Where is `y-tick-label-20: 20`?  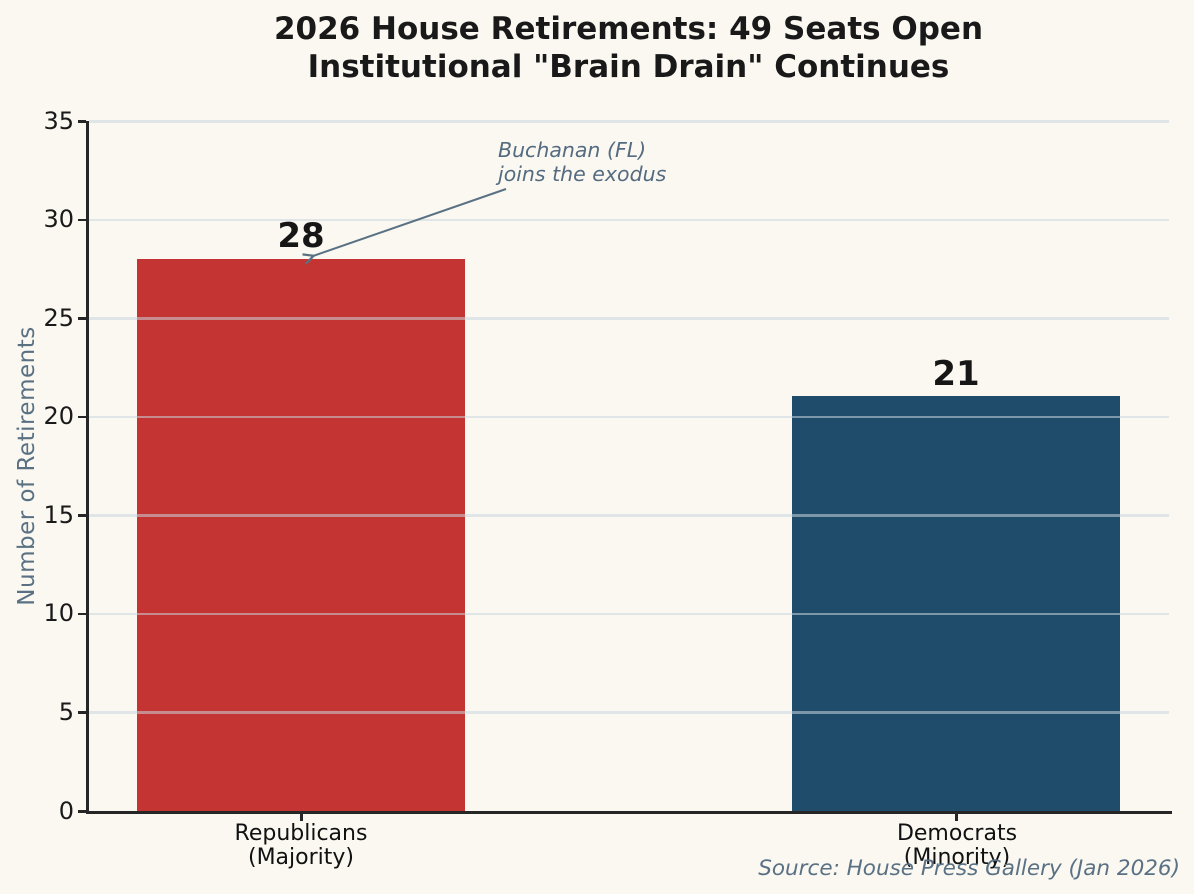 y-tick-label-20: 20 is located at coordinates (58, 416).